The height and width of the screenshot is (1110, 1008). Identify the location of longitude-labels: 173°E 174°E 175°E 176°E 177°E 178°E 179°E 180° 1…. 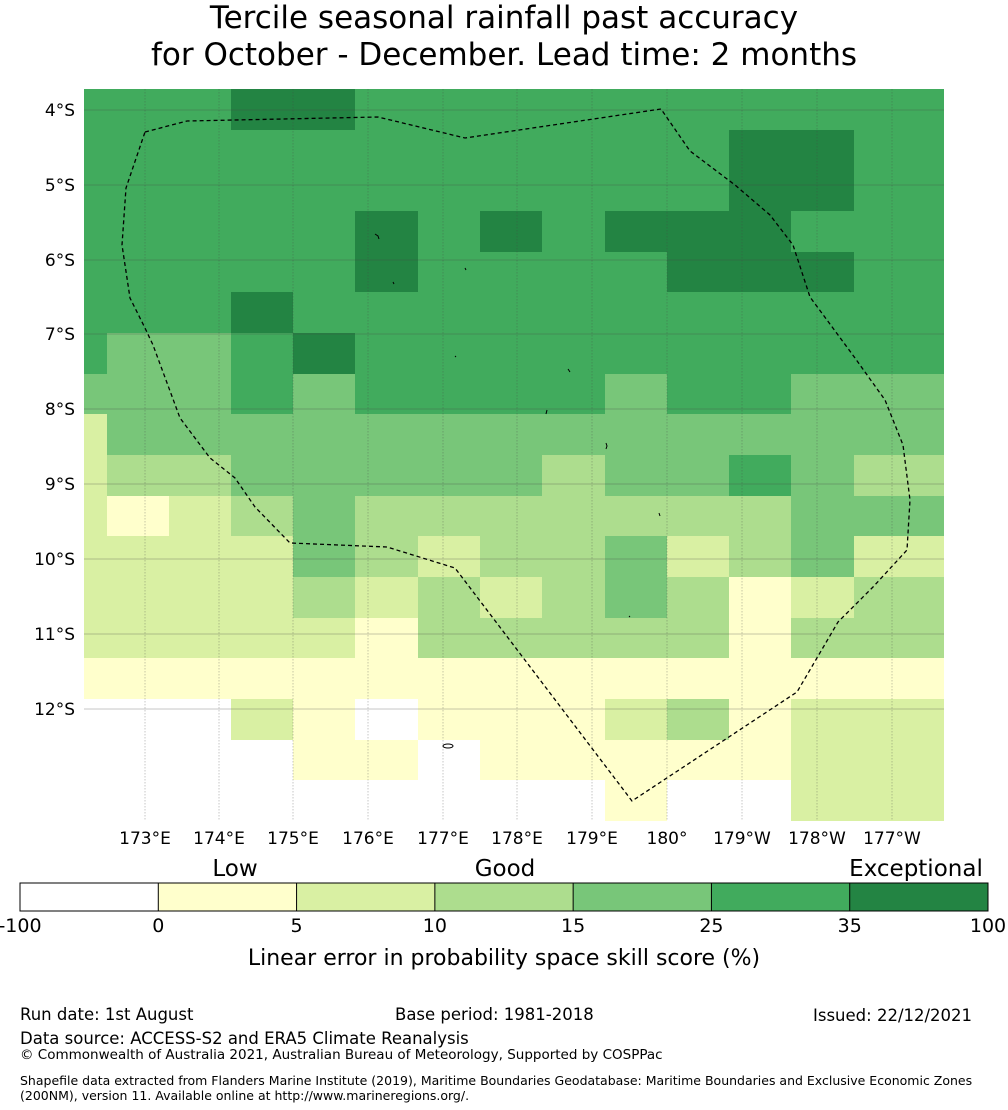
(520, 839).